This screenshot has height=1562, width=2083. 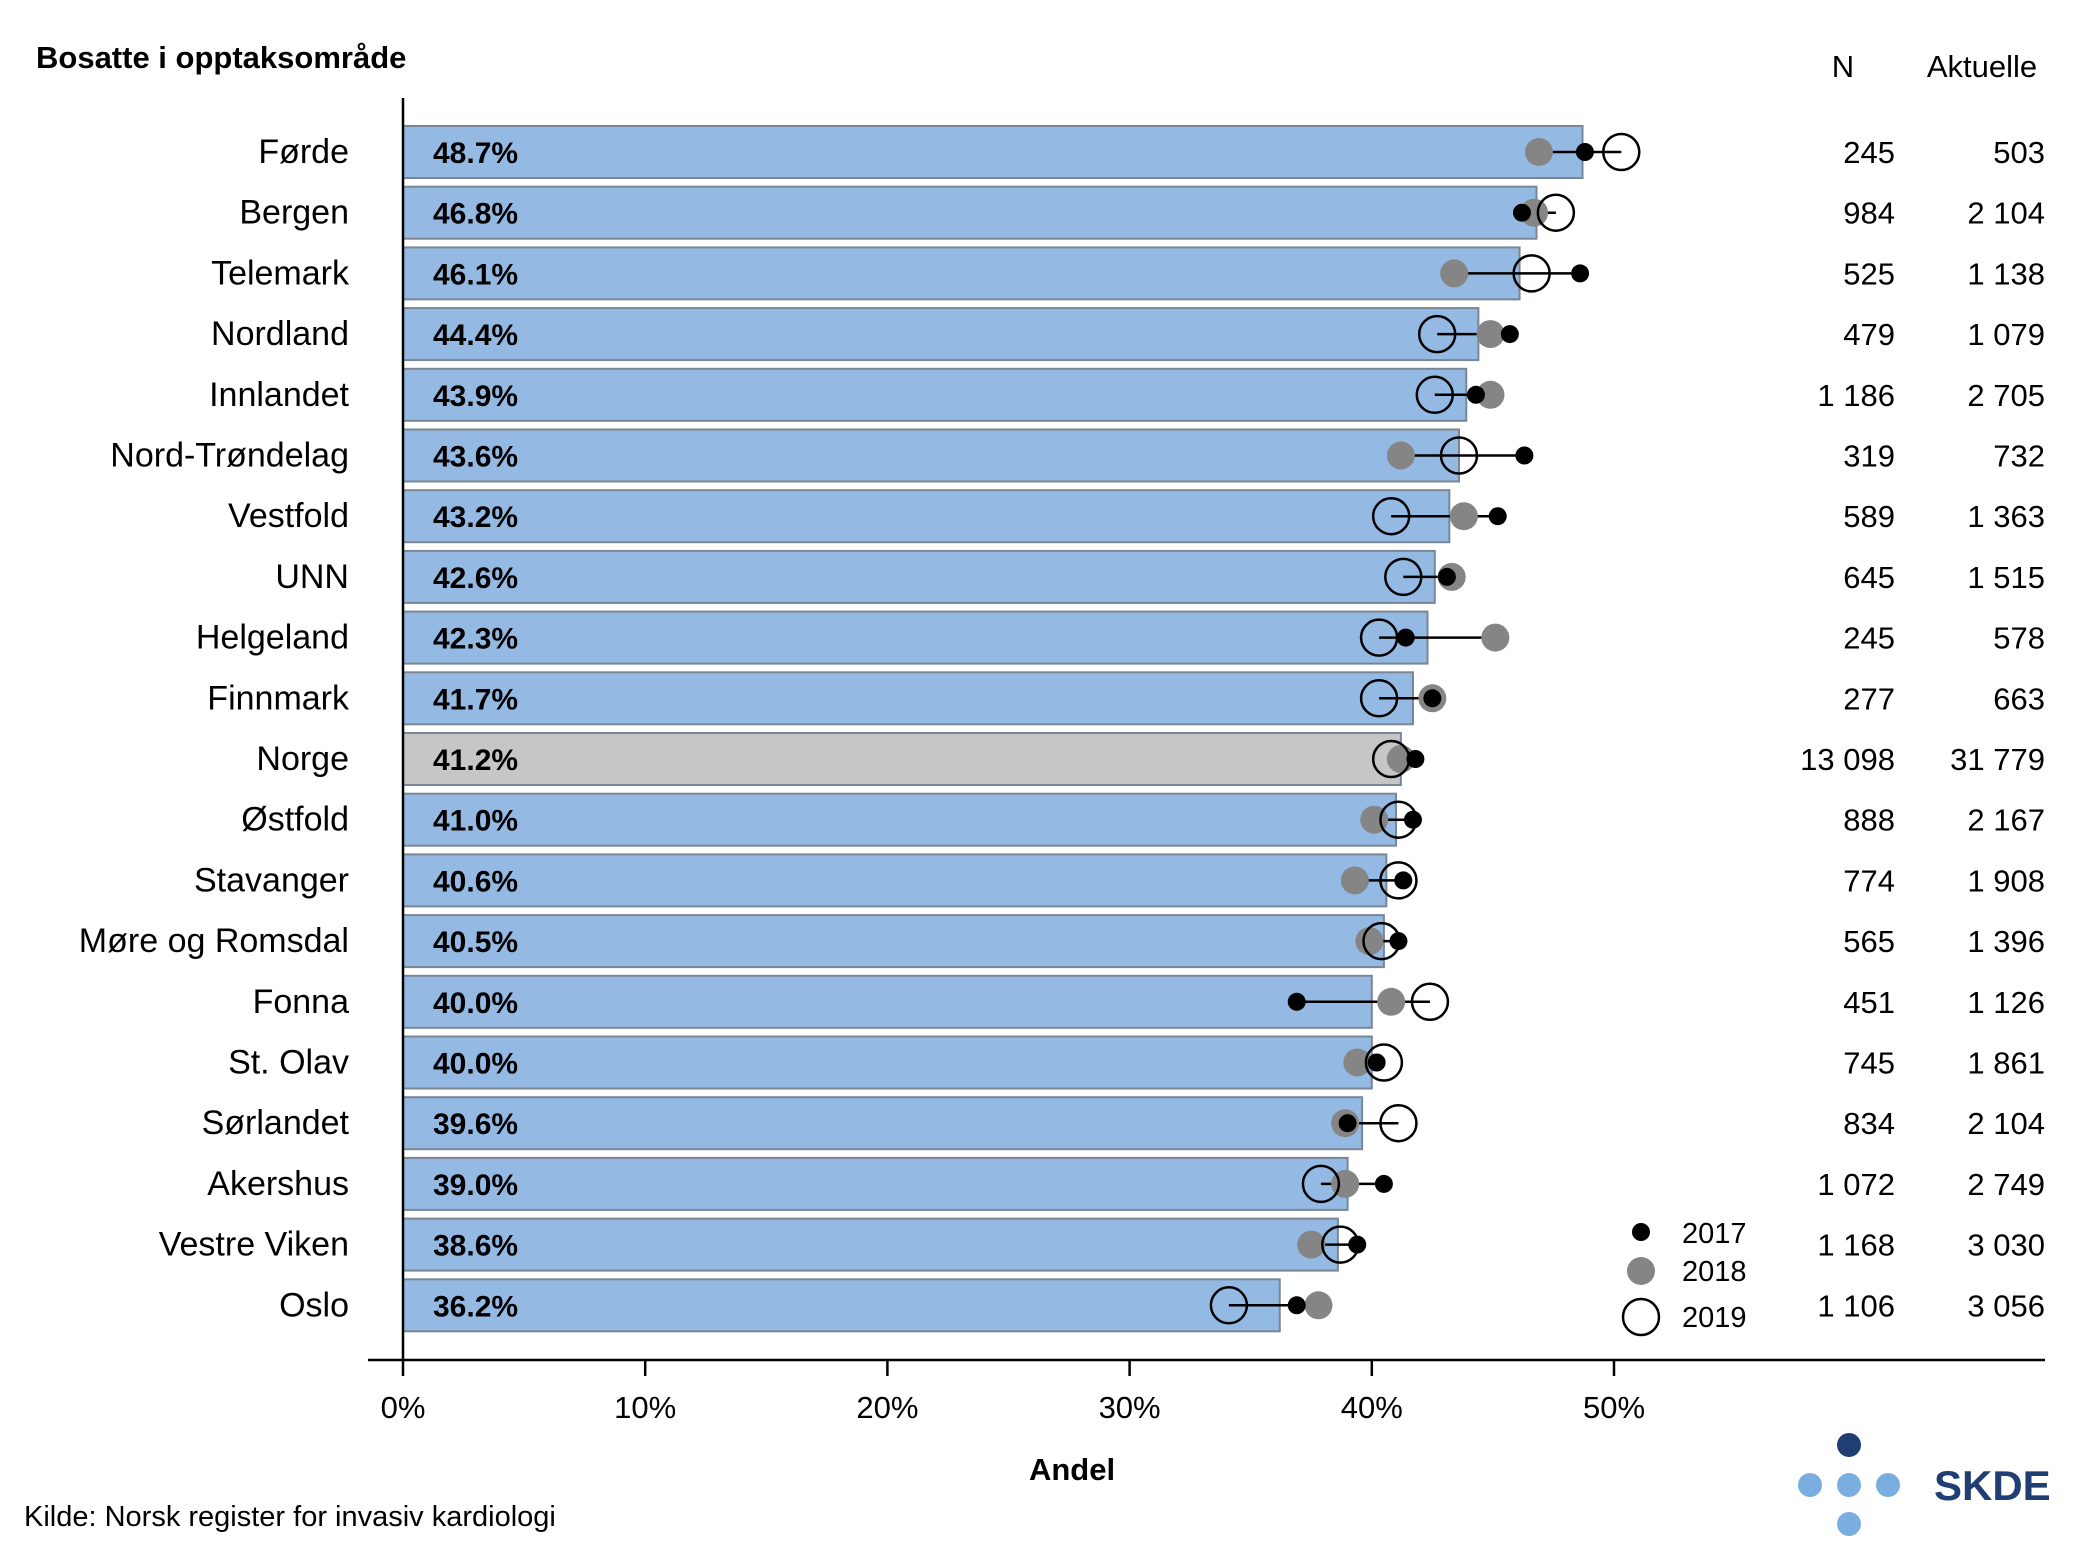 I want to click on n-value: 13 098, so click(x=1847, y=759).